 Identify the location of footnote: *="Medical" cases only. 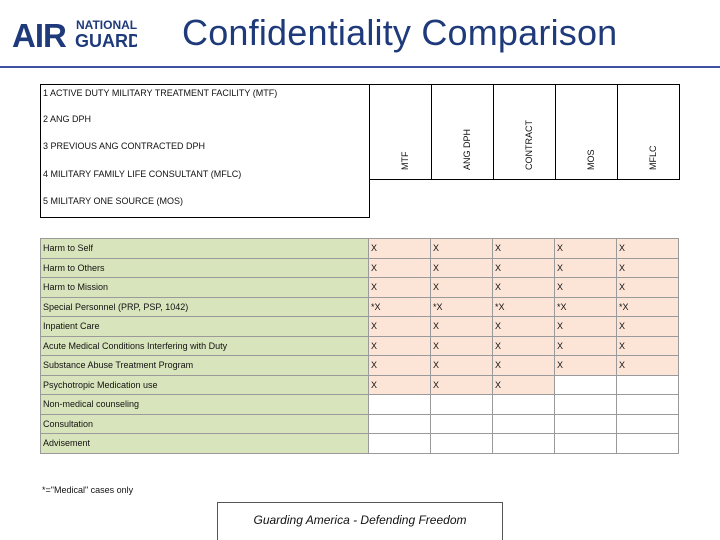
(88, 490).